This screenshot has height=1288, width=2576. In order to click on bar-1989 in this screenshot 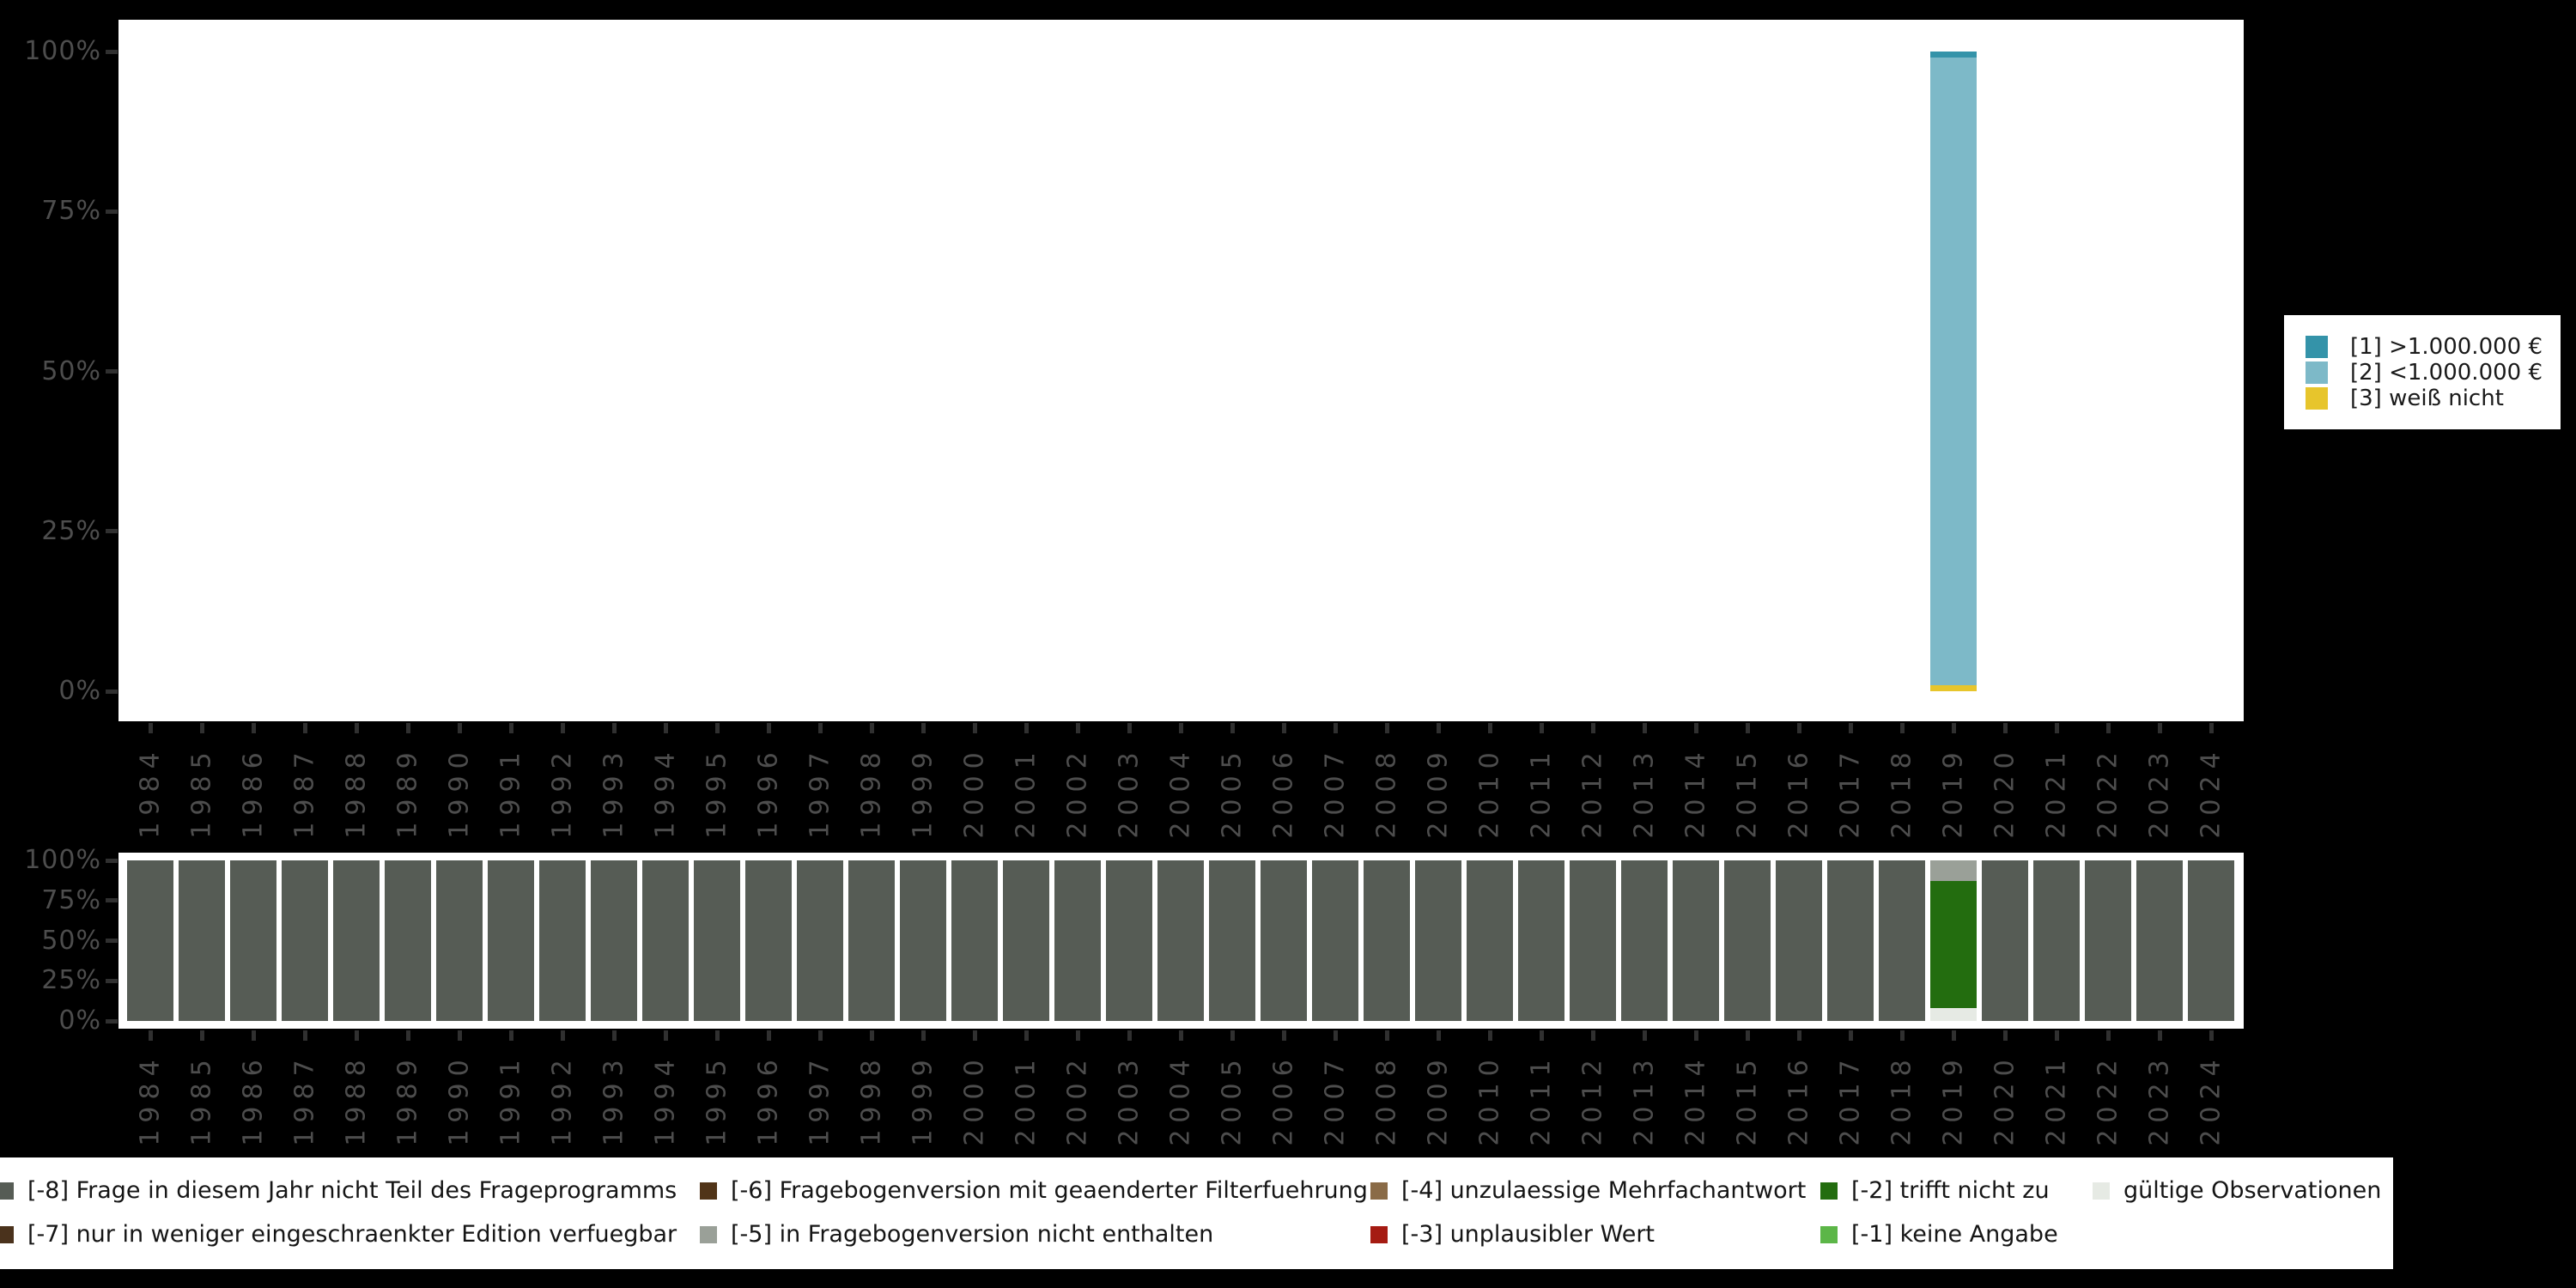, I will do `click(408, 940)`.